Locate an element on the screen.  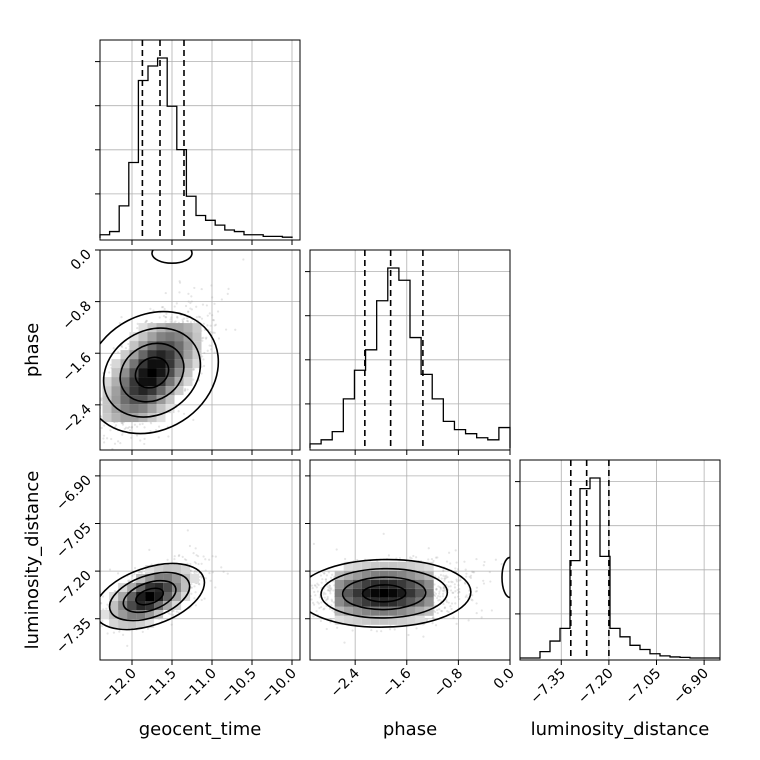
y-axis-label-phase: phase is located at coordinates (32, 350).